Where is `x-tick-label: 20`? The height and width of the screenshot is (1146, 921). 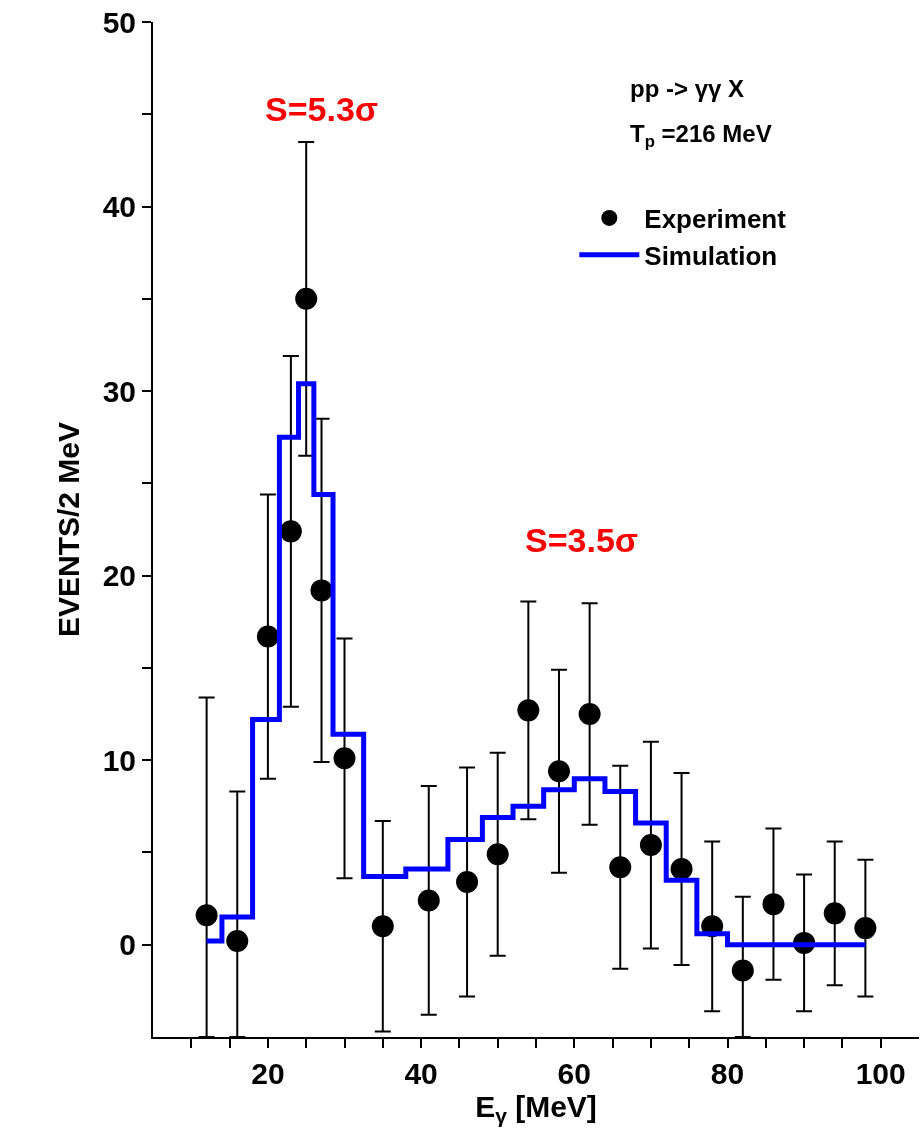
x-tick-label: 20 is located at coordinates (268, 1073).